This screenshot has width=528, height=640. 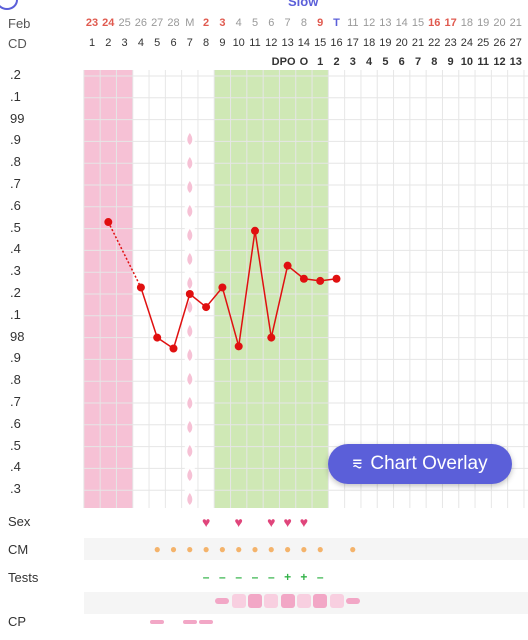 I want to click on cycle-day-cell: 2, so click(x=108, y=43).